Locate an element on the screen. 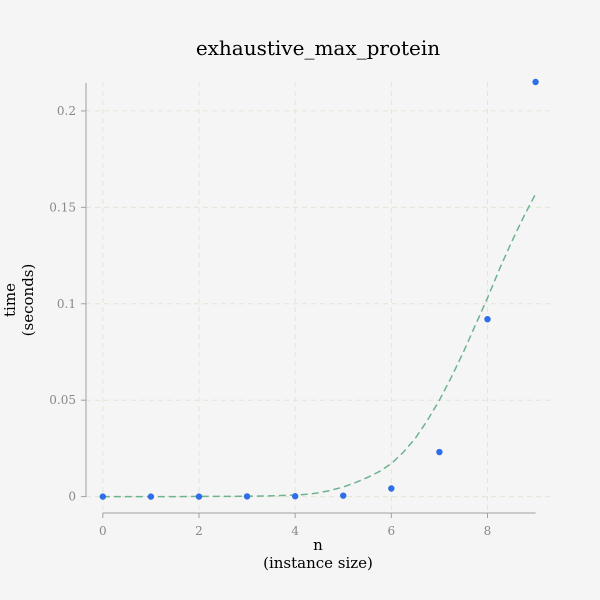 This screenshot has height=600, width=600. y-tick-label-3: 0.15 is located at coordinates (62, 207).